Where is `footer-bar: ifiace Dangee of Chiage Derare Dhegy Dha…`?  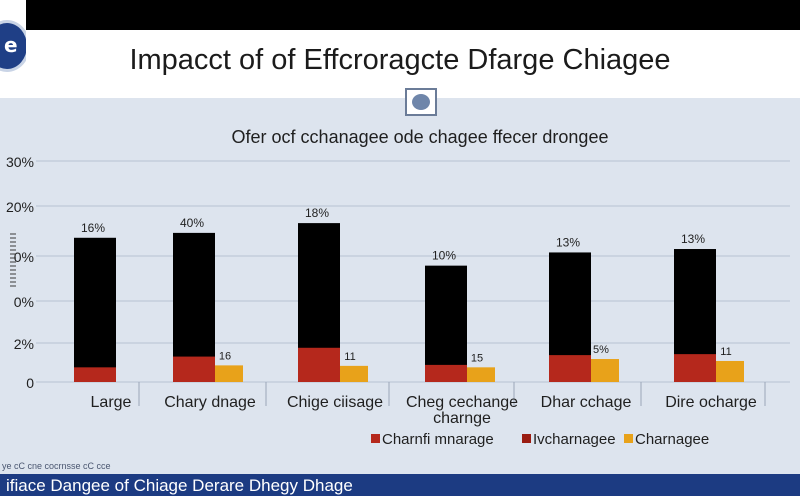
footer-bar: ifiace Dangee of Chiage Derare Dhegy Dha… is located at coordinates (400, 485).